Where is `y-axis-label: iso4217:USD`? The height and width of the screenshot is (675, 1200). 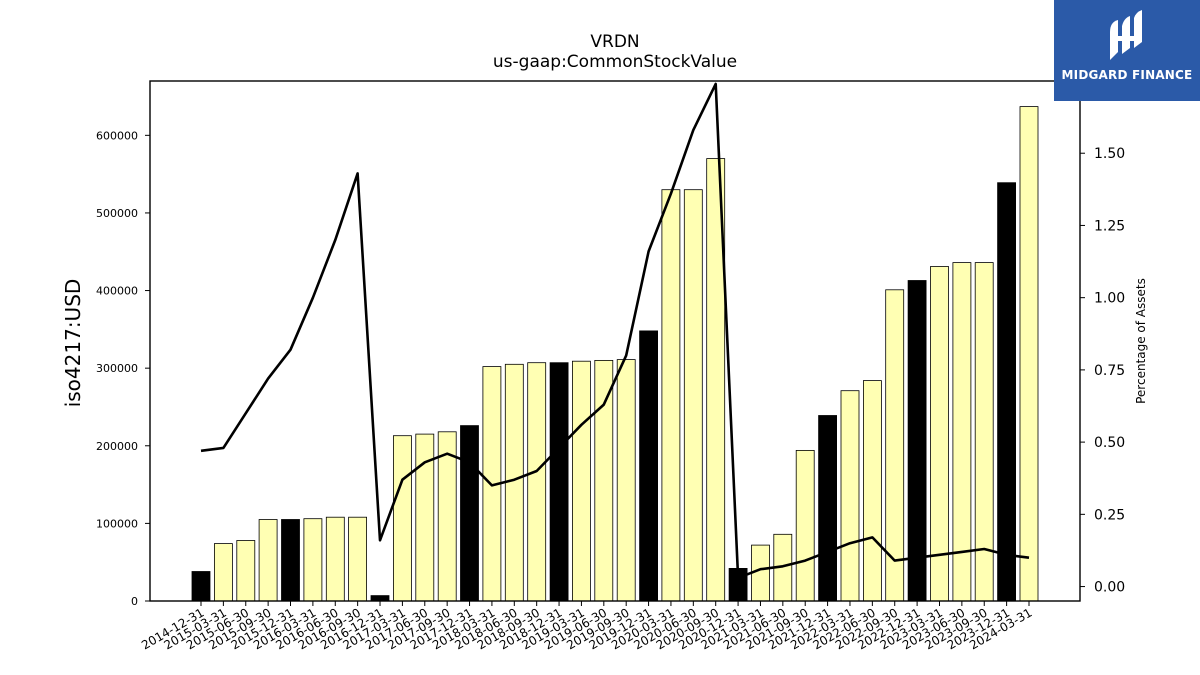
y-axis-label: iso4217:USD is located at coordinates (73, 343).